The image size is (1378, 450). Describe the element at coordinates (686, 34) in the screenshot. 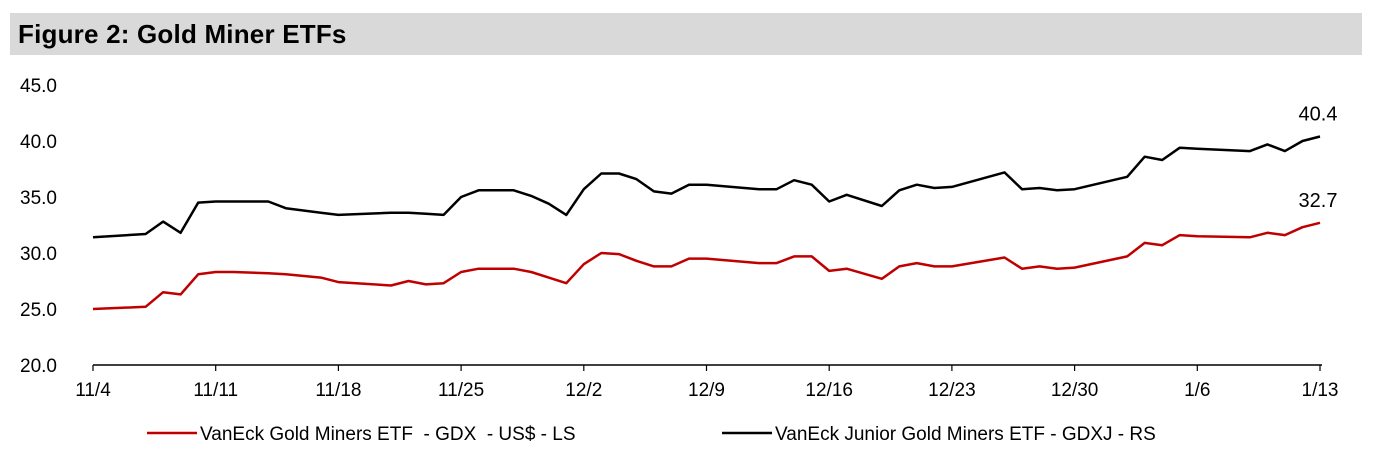

I see `figure-title-bar: Figure 2: Gold Miner ETFs` at that location.